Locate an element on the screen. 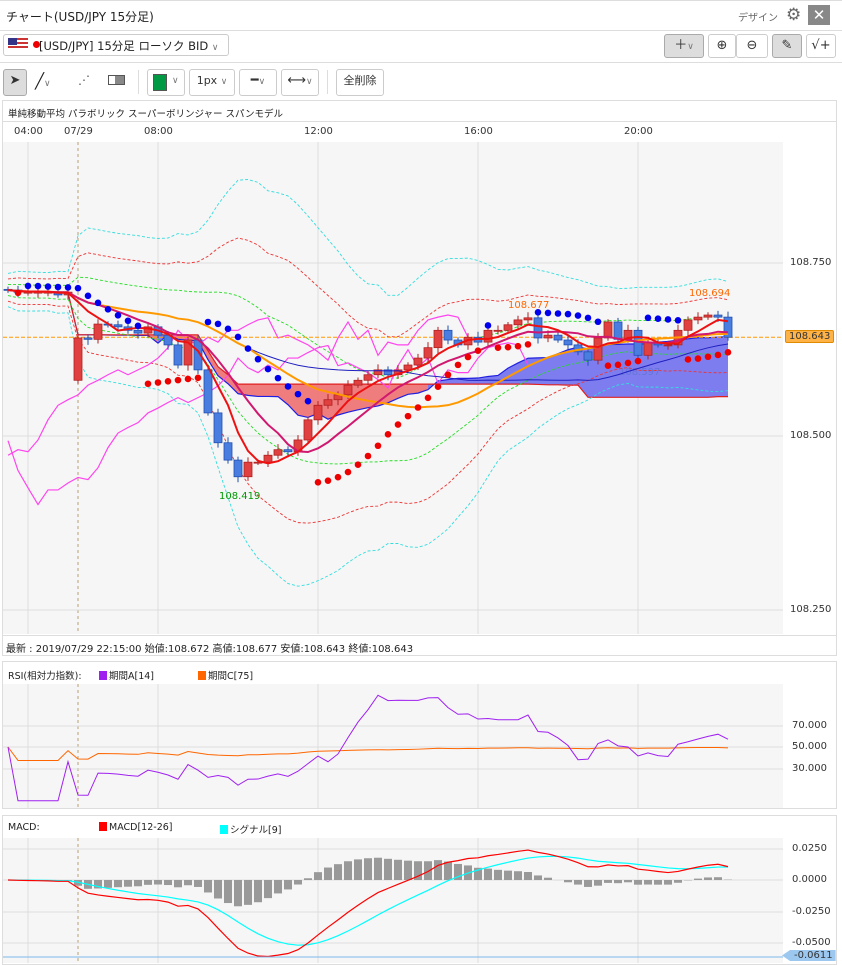  symbol-select-value: [USD/JPY] 15分足 ローソク BID is located at coordinates (123, 46).